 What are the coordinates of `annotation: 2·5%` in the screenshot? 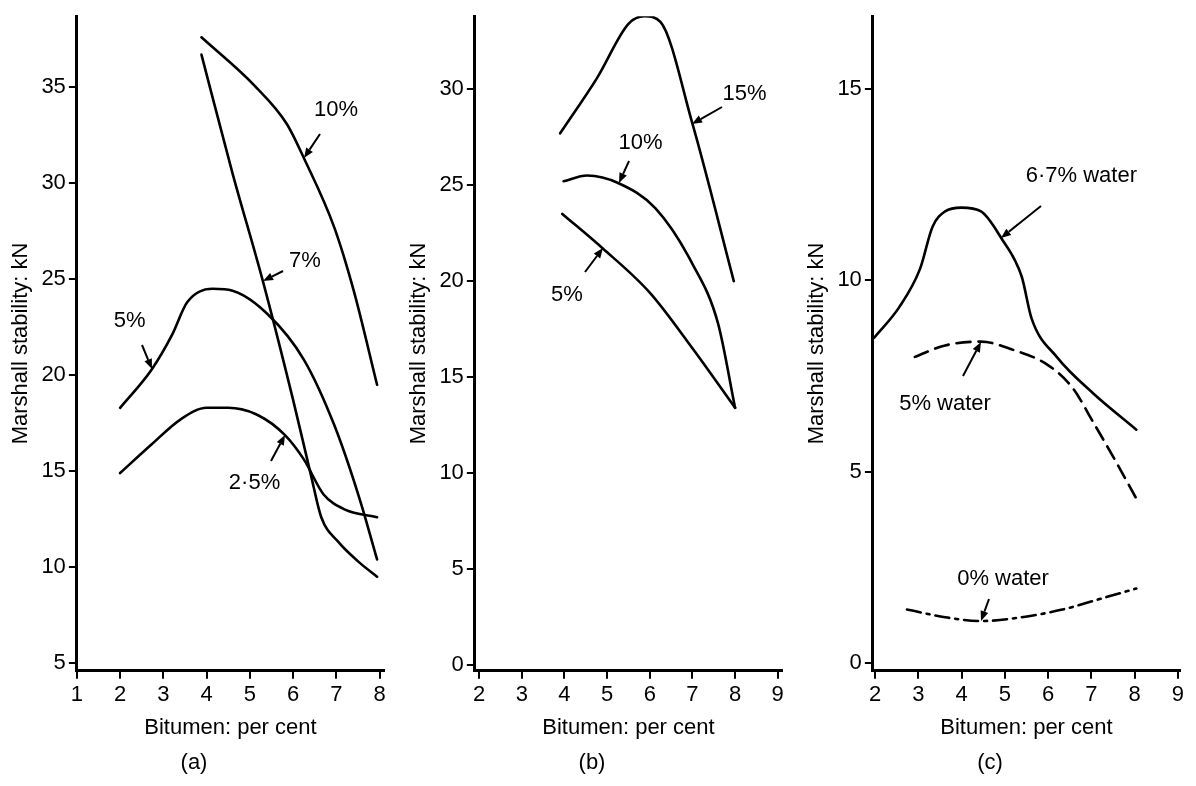 It's located at (254, 481).